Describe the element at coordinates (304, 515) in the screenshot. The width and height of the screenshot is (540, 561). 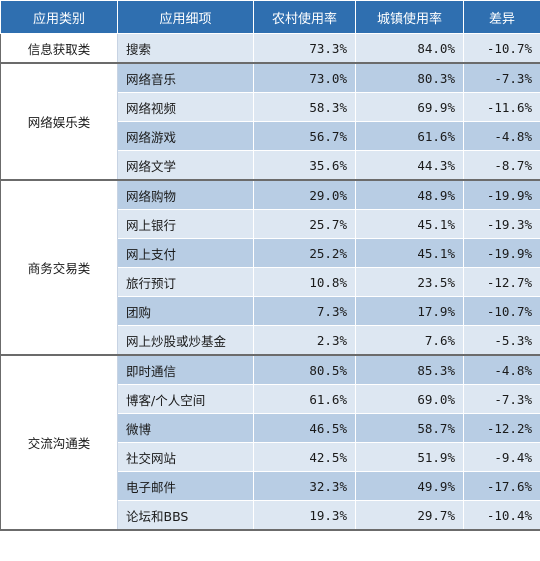
I see `rural-rate-cell: 19.3%` at that location.